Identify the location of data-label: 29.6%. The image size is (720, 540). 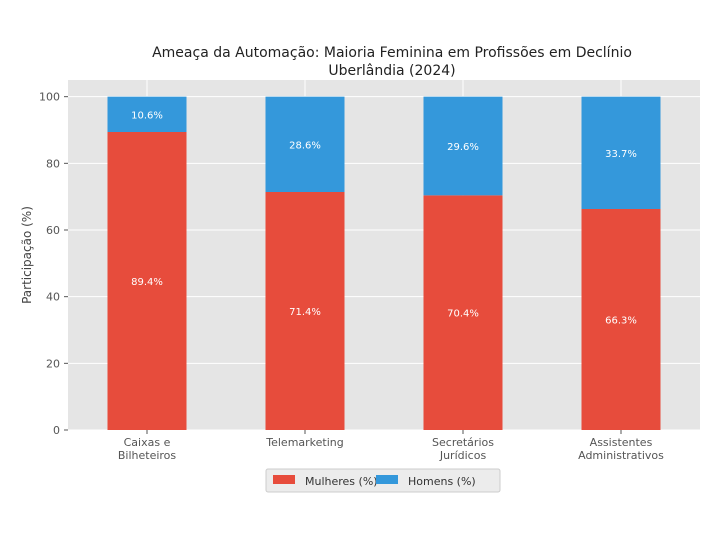
(463, 147).